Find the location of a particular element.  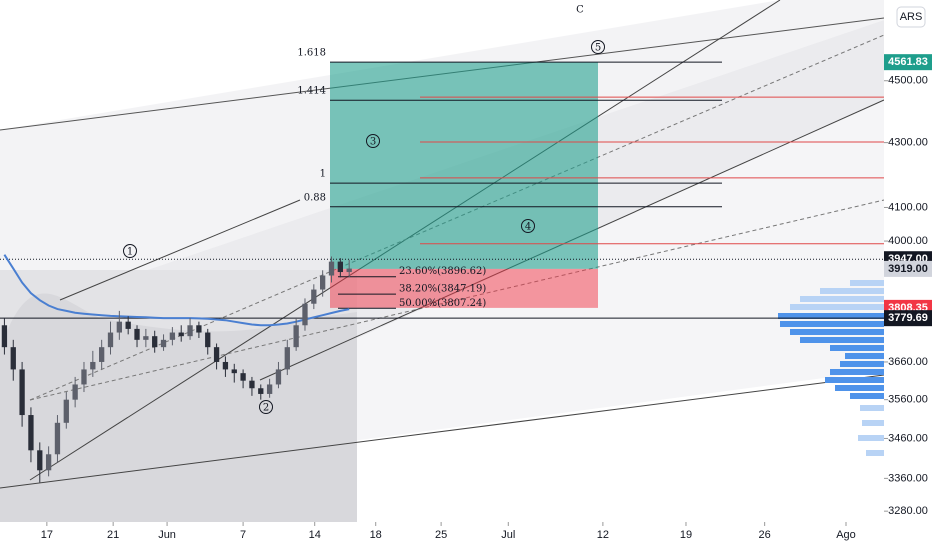

y-tick-label: 4100.00 is located at coordinates (908, 207).